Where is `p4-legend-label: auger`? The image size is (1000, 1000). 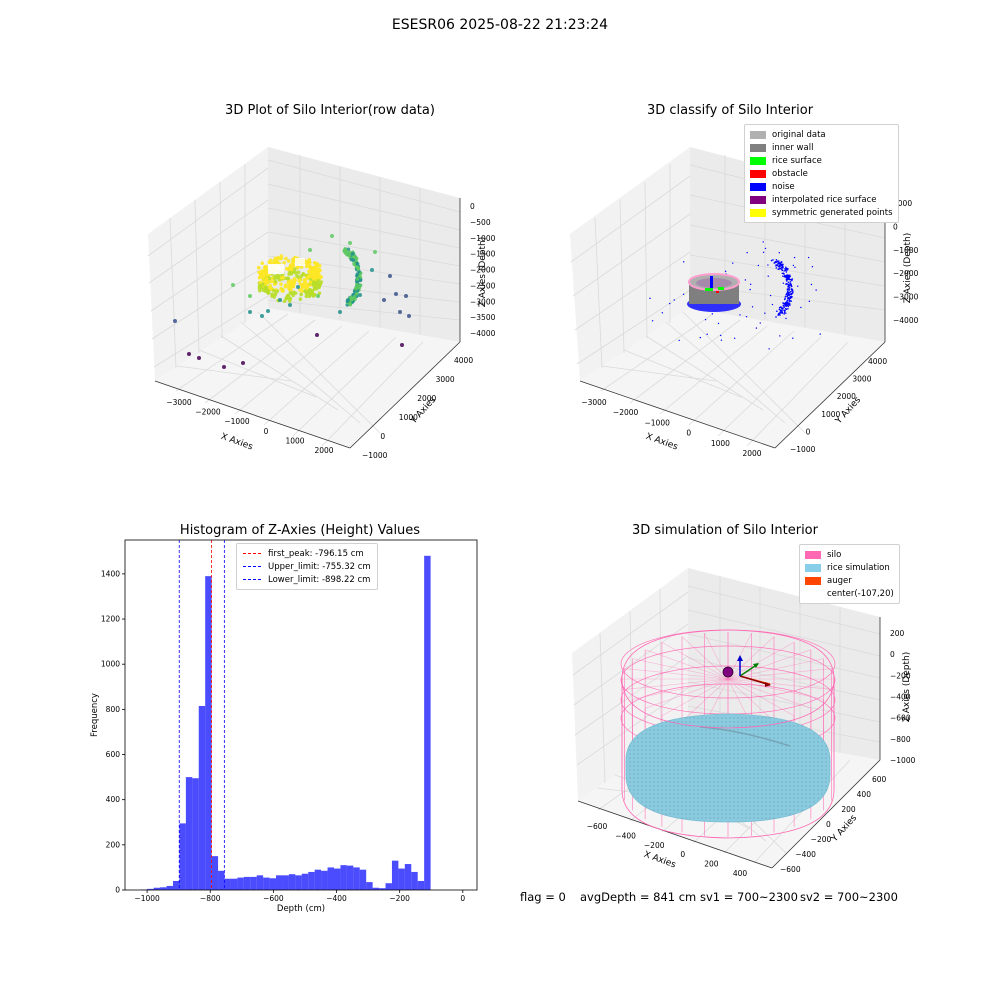
p4-legend-label: auger is located at coordinates (839, 580).